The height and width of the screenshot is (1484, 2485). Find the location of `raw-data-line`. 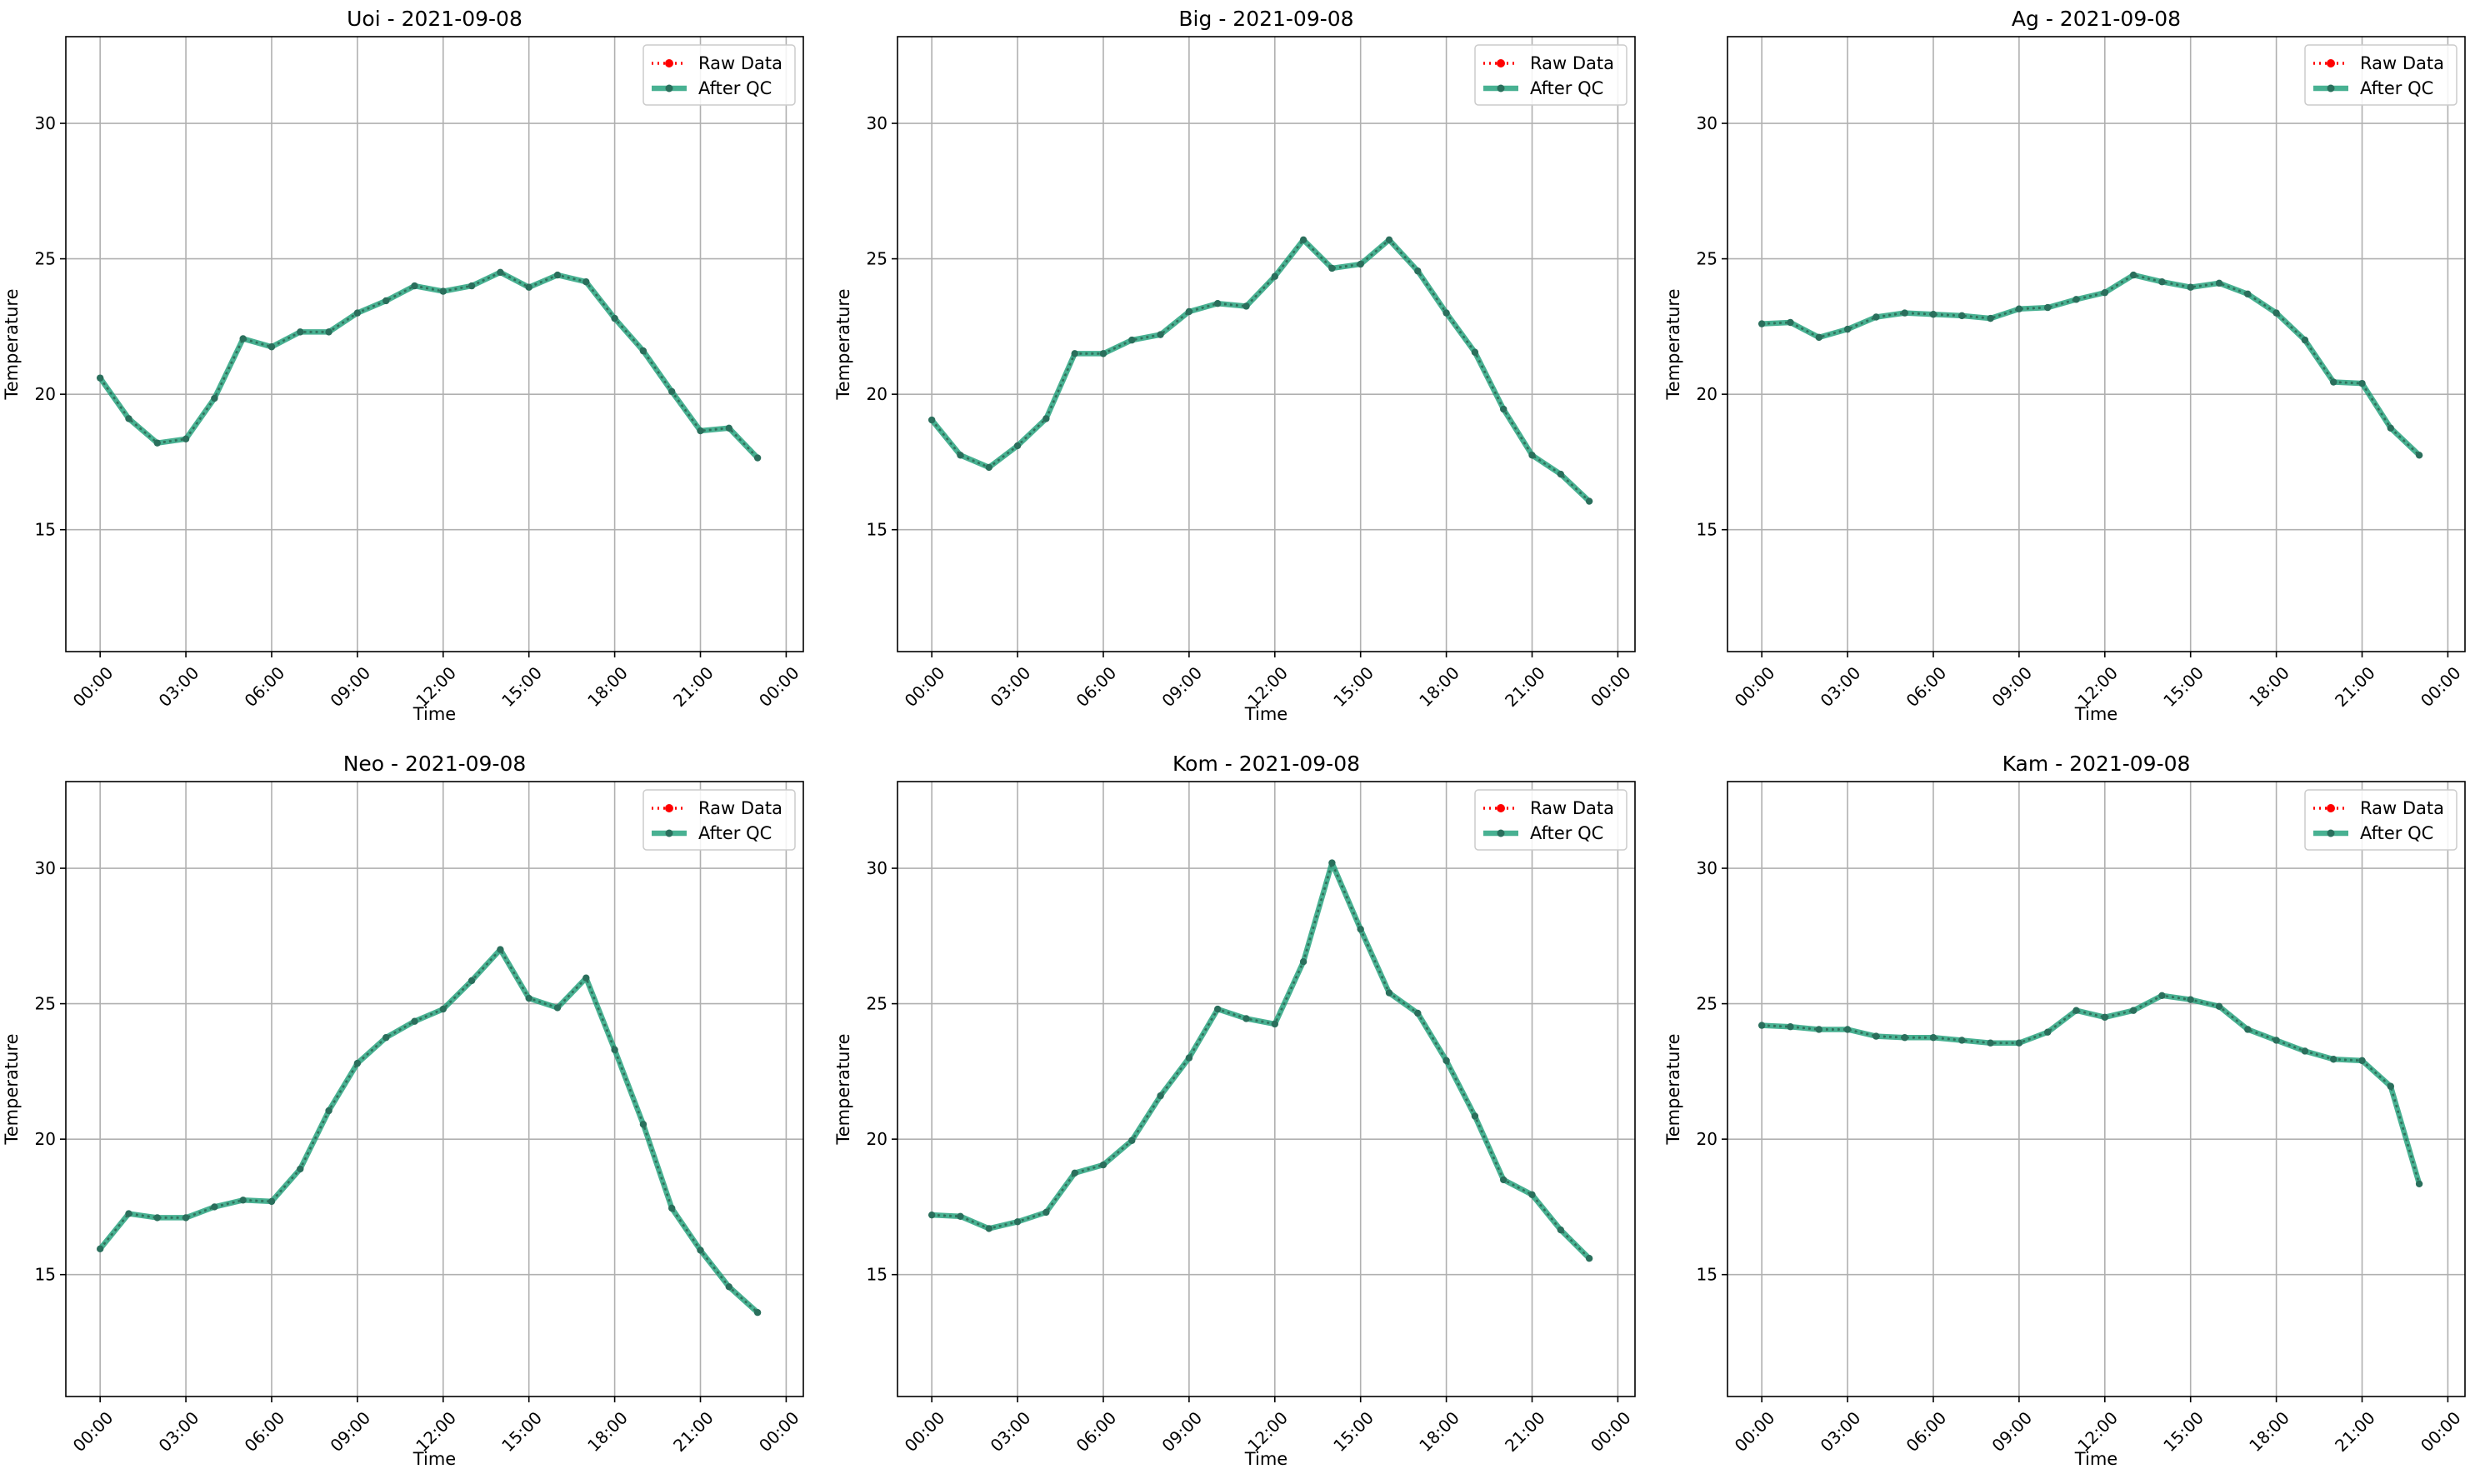

raw-data-line is located at coordinates (2091, 1089).